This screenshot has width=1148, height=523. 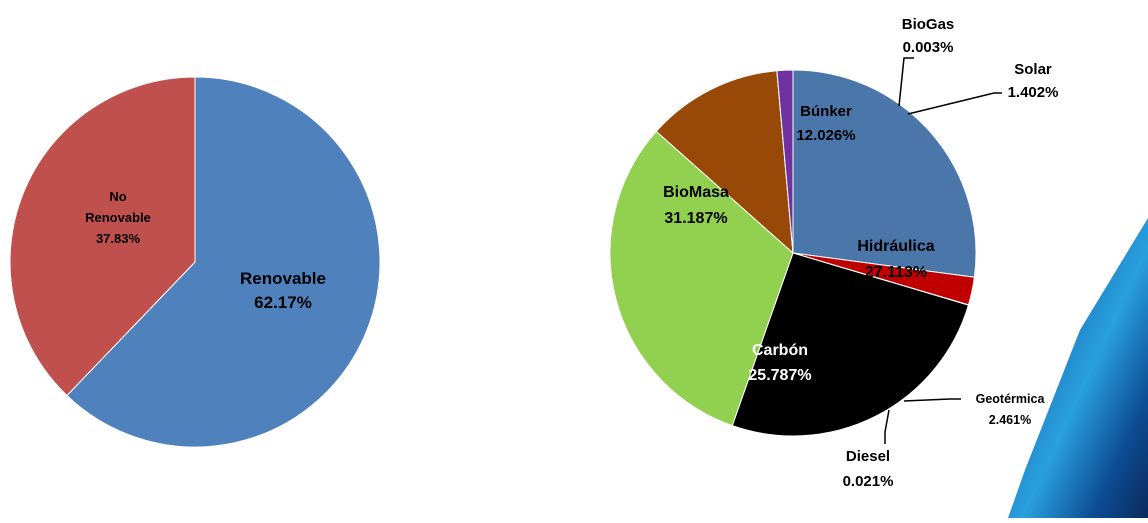 I want to click on slice-name-no-line2: Renovable, so click(x=118, y=217).